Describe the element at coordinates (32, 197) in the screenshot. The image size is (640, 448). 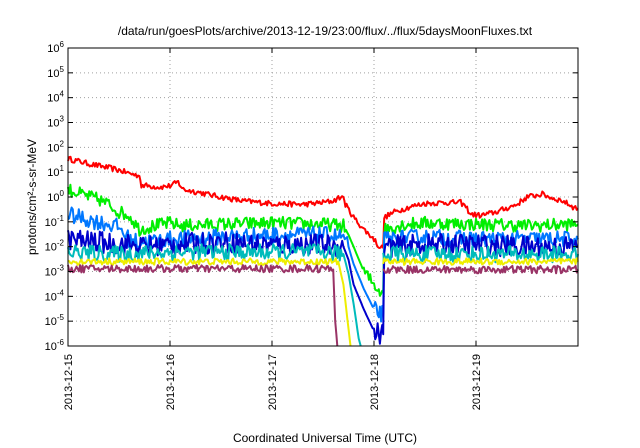
I see `y-axis-label: protons/cm²-s-sr-MeV` at that location.